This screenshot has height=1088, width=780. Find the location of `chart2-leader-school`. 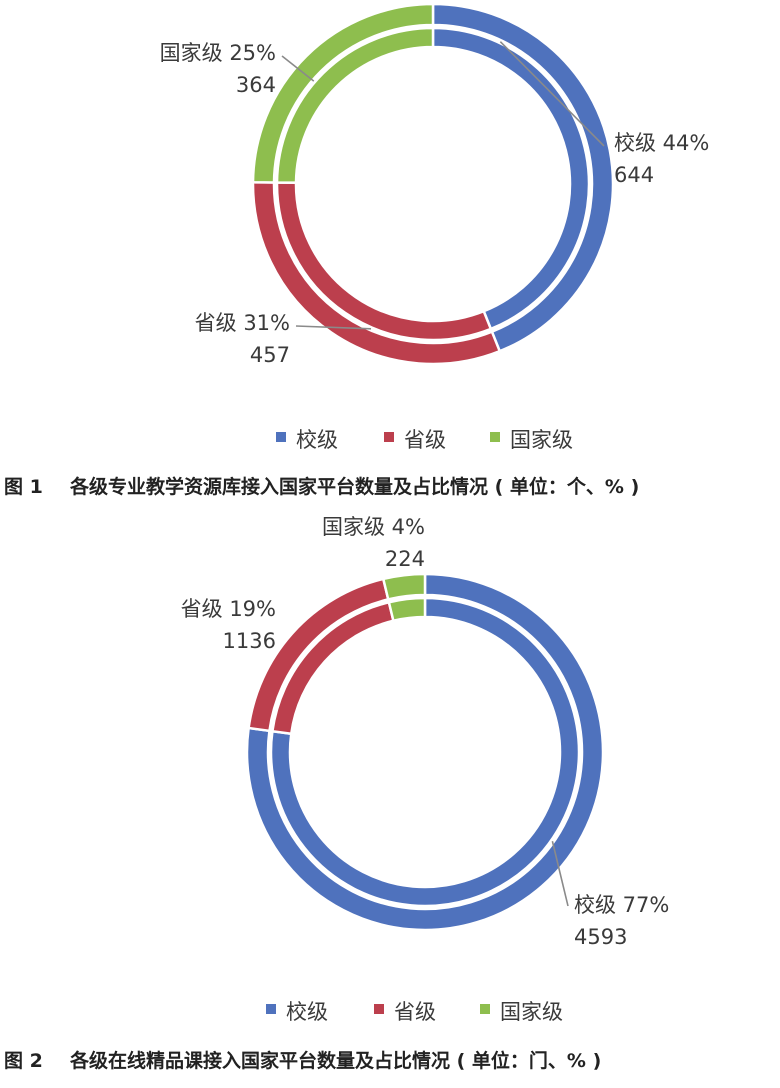

chart2-leader-school is located at coordinates (560, 873).